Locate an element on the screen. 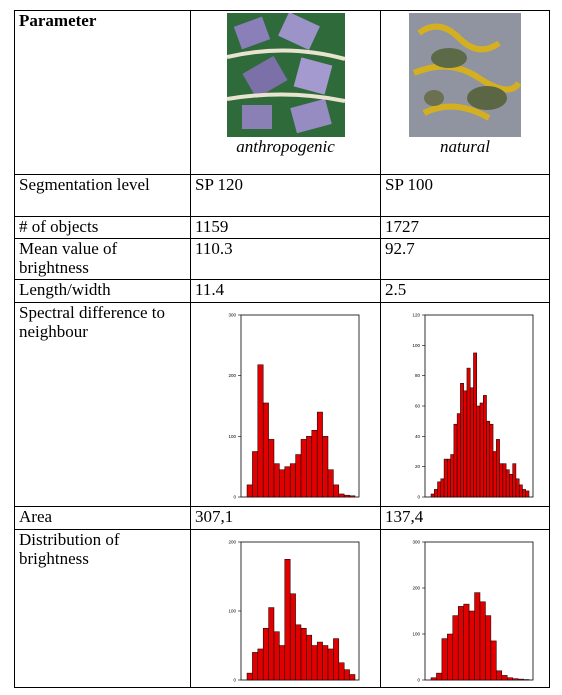  cell: Distribution of brightness is located at coordinates (102, 608).